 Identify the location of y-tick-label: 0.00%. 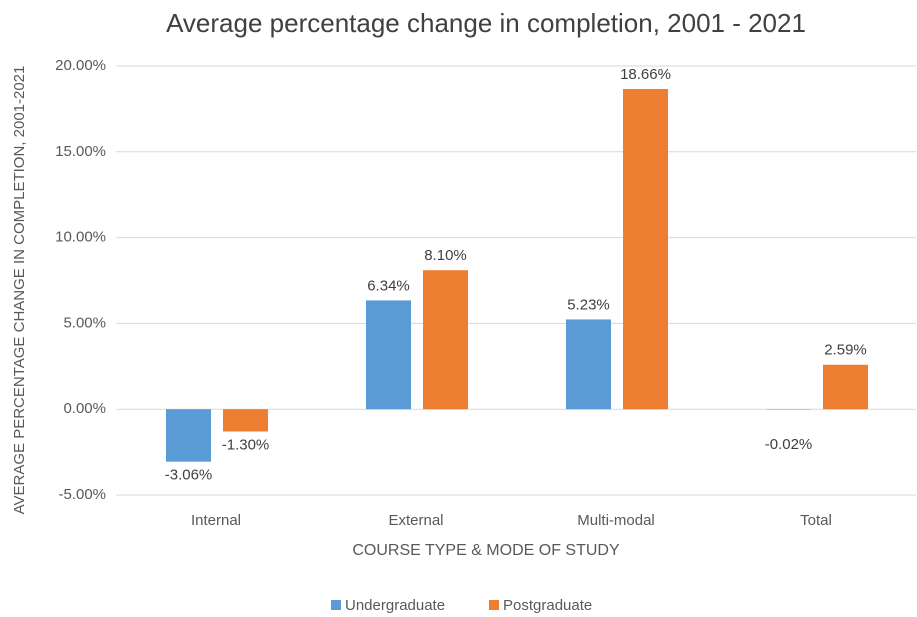
(84, 408).